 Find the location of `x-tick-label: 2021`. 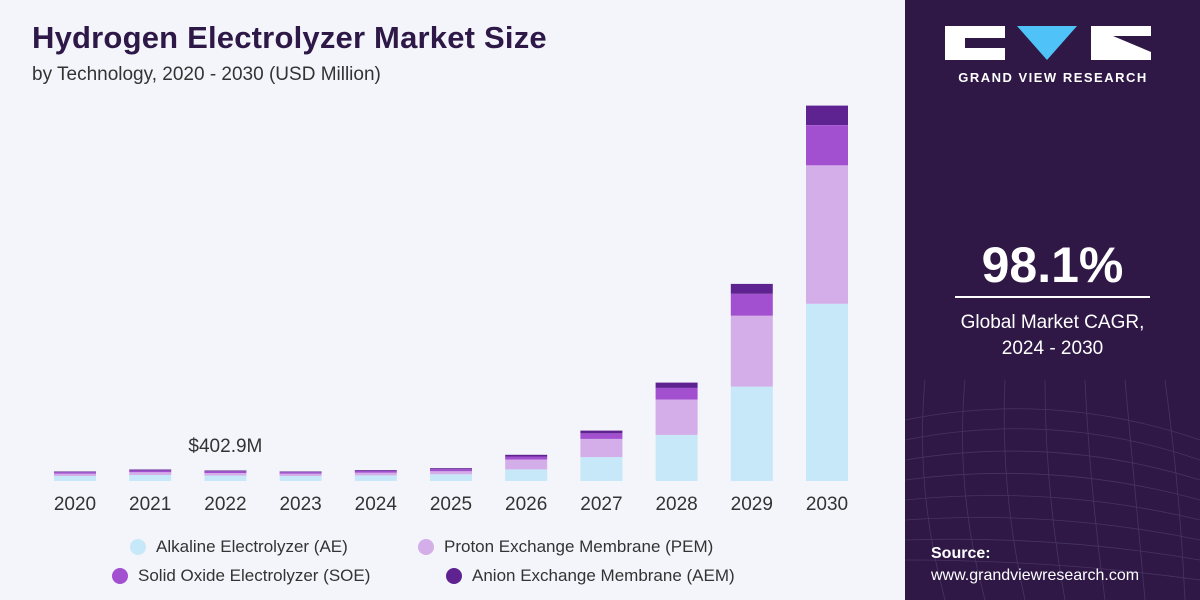

x-tick-label: 2021 is located at coordinates (150, 504).